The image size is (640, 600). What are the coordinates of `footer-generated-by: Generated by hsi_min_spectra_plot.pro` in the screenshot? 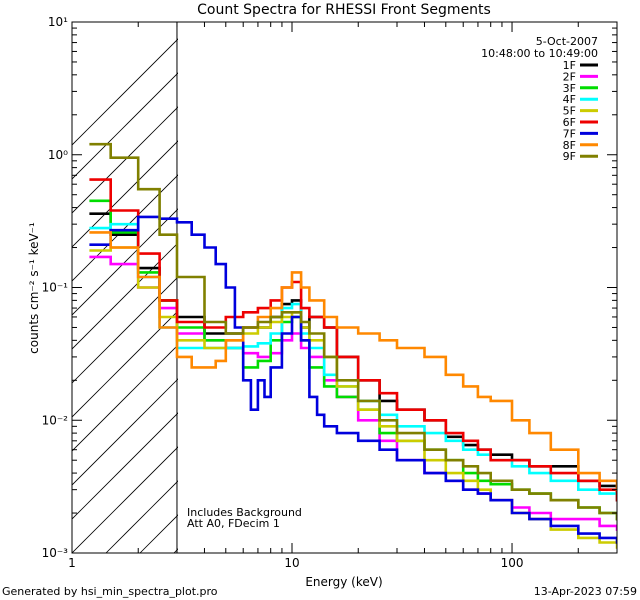 It's located at (110, 591).